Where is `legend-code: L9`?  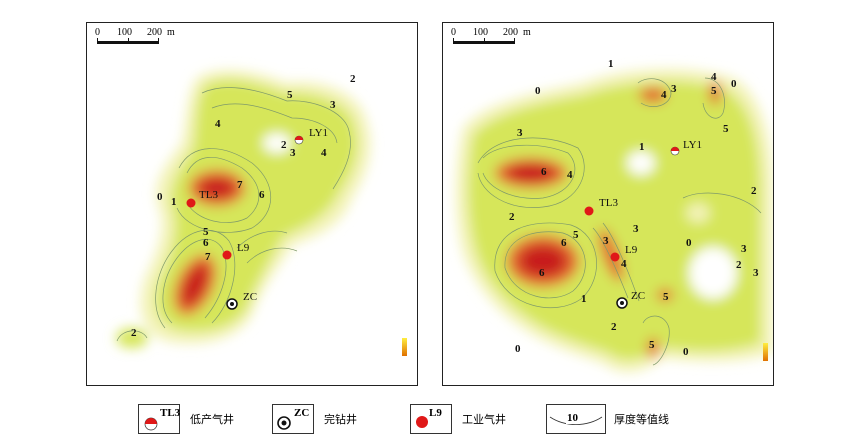 legend-code: L9 is located at coordinates (435, 413).